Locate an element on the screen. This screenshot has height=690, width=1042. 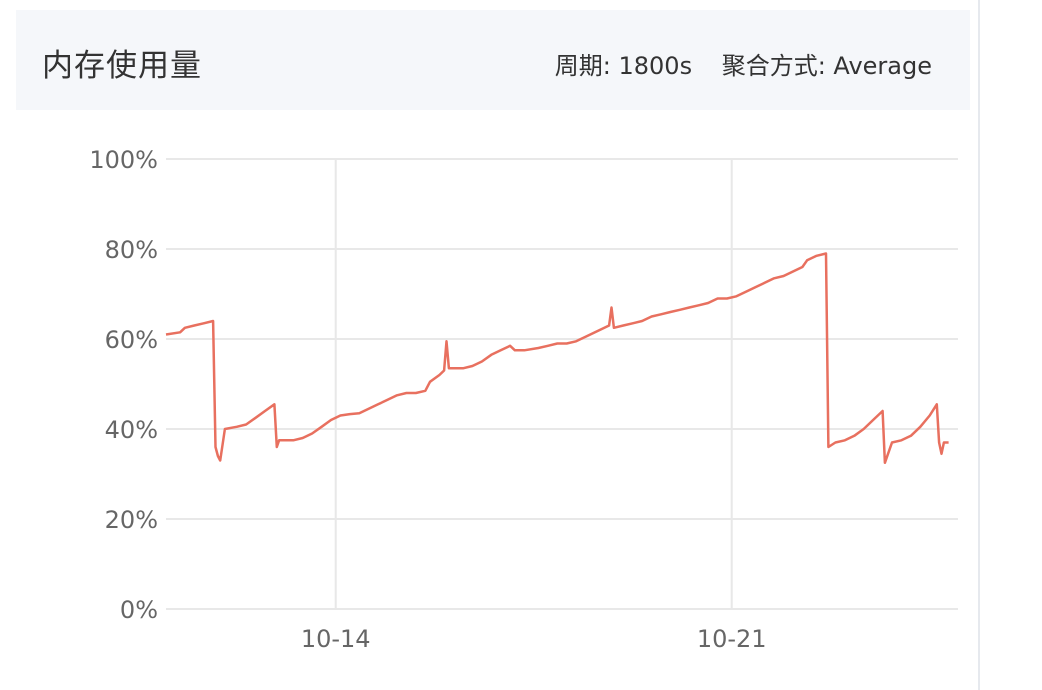
aggregation-label: 聚合方式: Average is located at coordinates (826, 66).